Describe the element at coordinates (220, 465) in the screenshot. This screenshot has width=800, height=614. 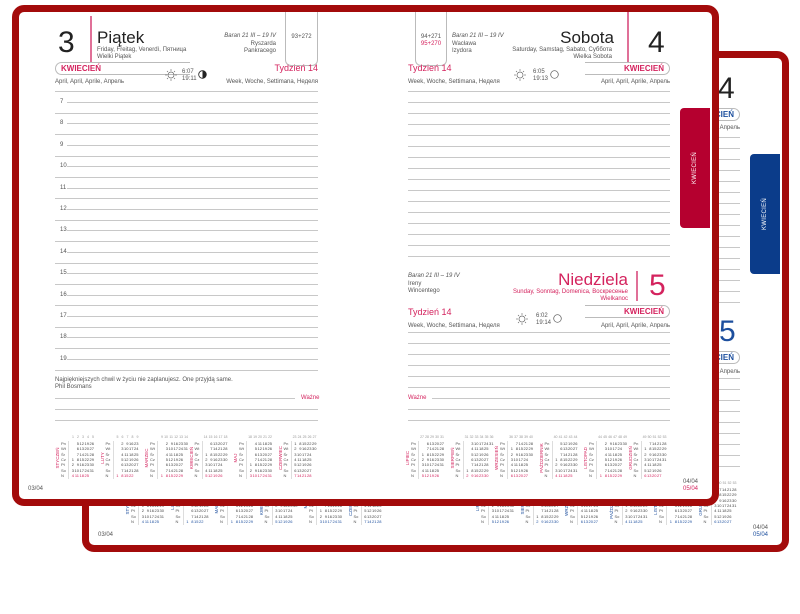
I see `calendar-day: 24` at that location.